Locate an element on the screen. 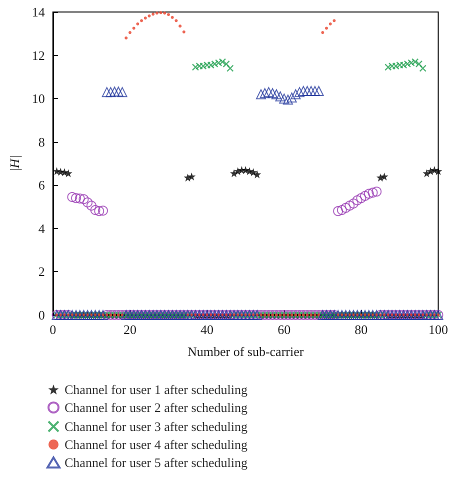  legend-label: Channel for user 1 after scheduling is located at coordinates (156, 389).